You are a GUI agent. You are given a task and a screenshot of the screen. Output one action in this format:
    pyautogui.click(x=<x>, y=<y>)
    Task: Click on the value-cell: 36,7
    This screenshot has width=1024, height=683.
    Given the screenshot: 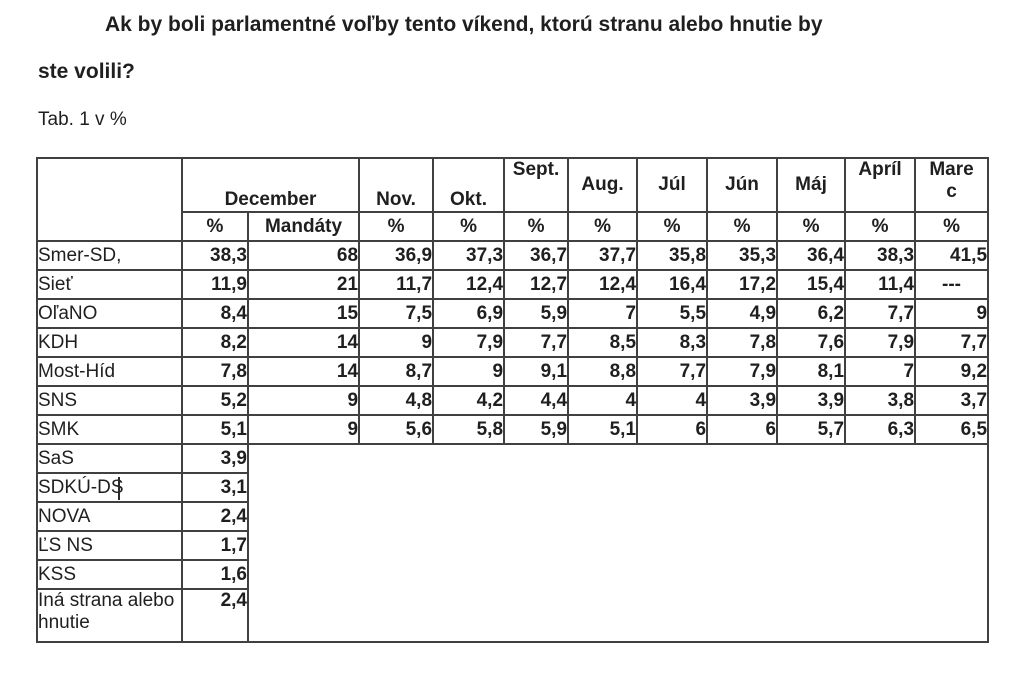 What is the action you would take?
    pyautogui.click(x=536, y=255)
    